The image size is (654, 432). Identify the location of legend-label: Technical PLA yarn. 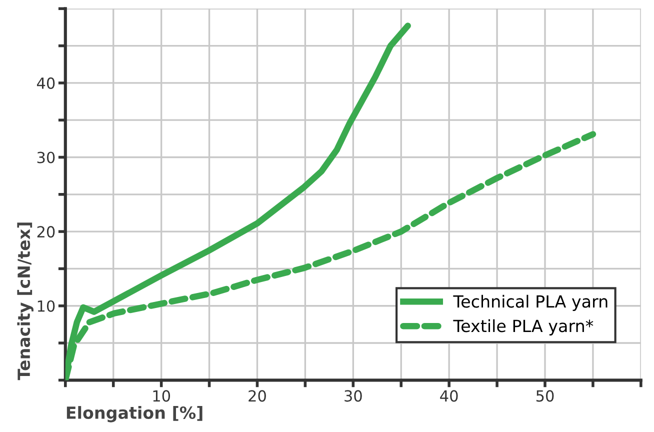
(530, 302).